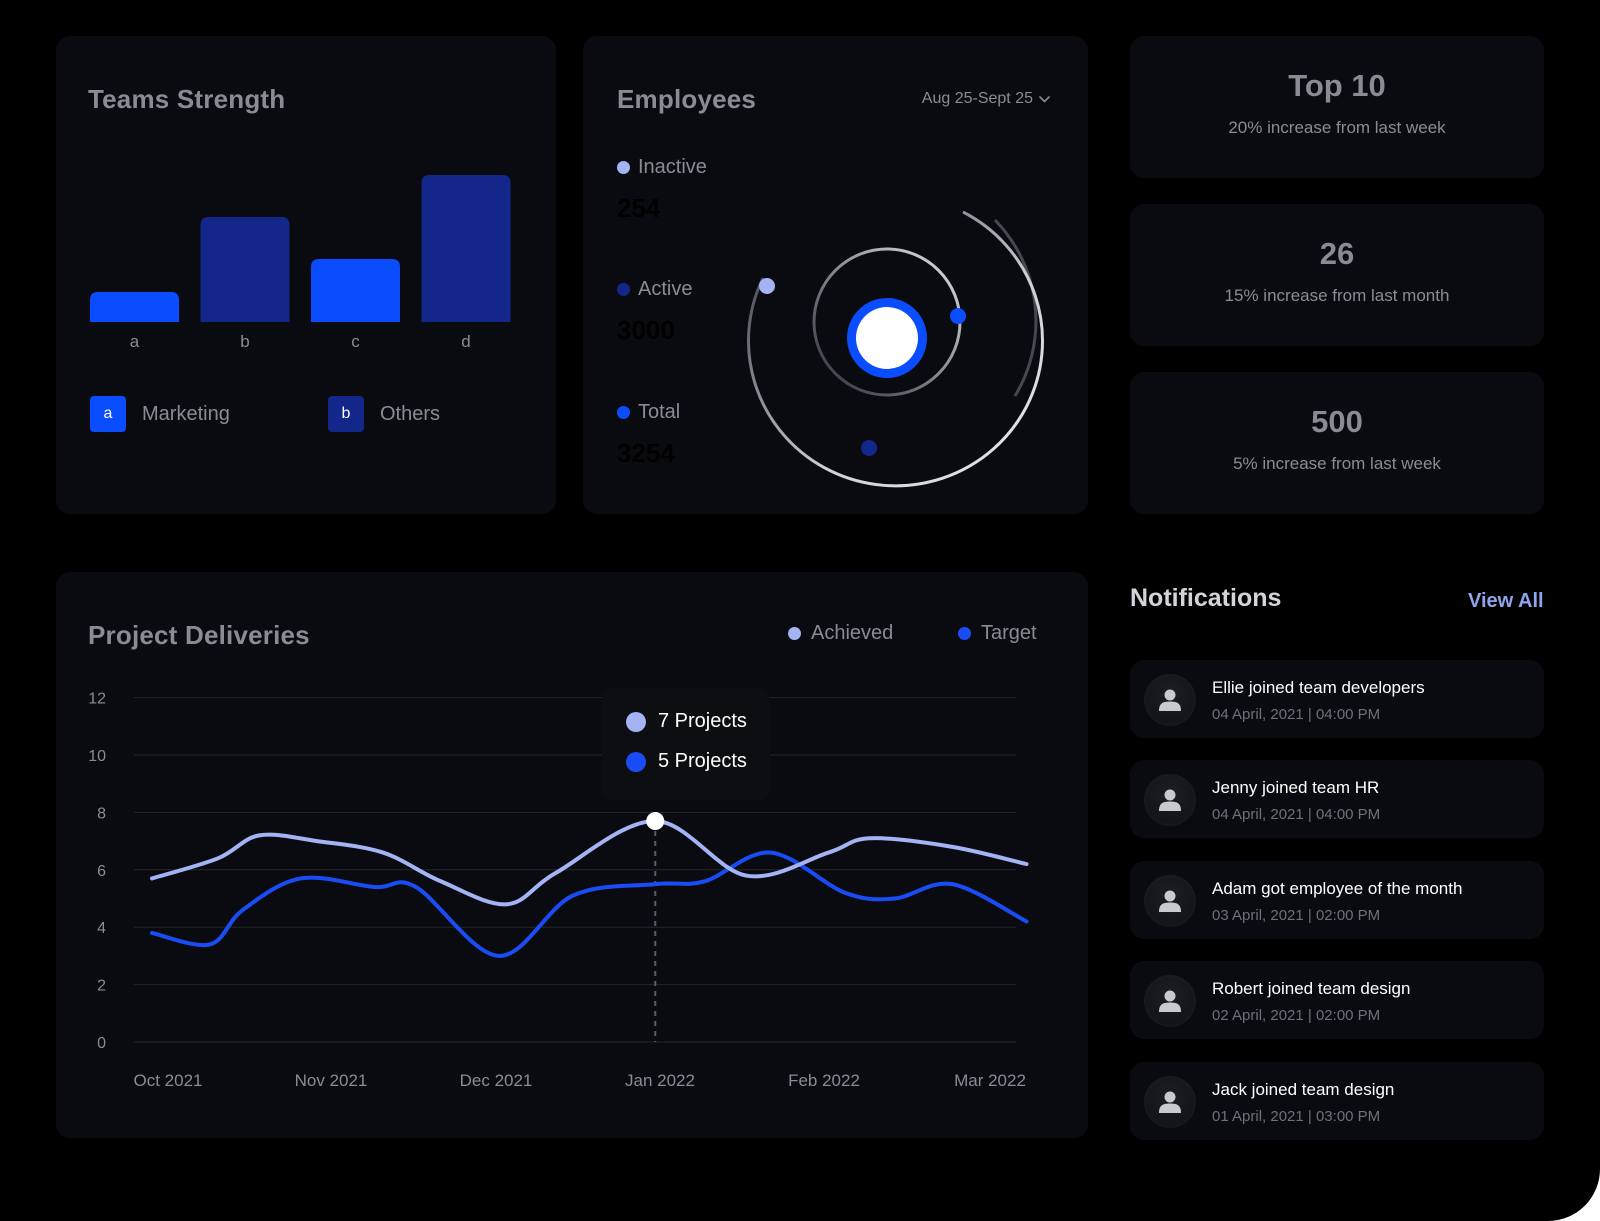  I want to click on x-tick-label: Feb 2022, so click(824, 1080).